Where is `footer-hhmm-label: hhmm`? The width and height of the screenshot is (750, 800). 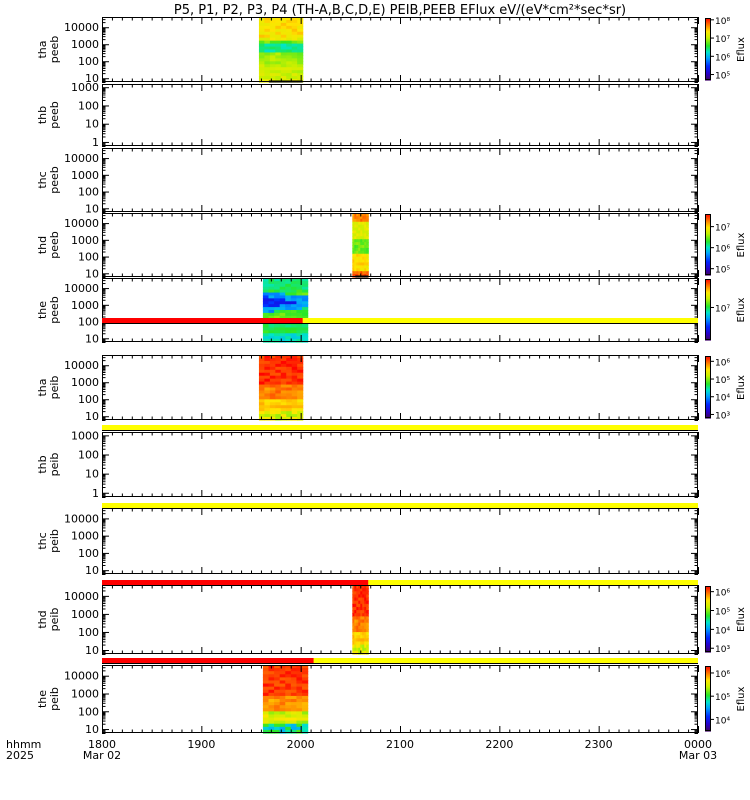 footer-hhmm-label: hhmm is located at coordinates (23, 744).